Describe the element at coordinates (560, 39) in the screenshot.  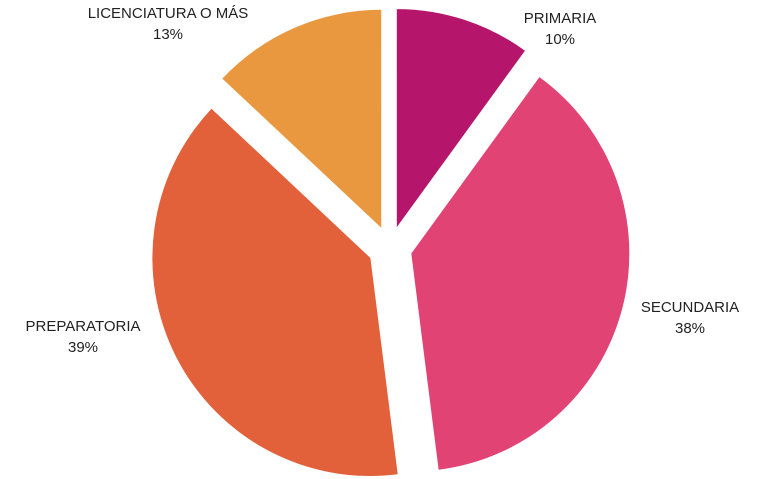
I see `value-label: 10%` at that location.